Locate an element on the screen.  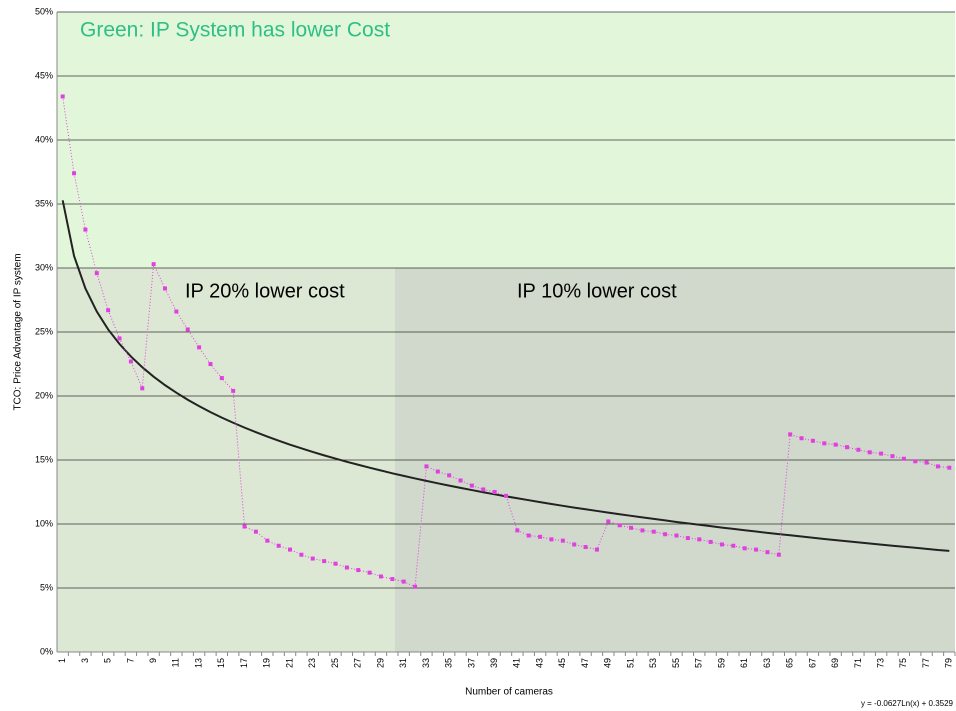
x-tick-label: 53 is located at coordinates (653, 663).